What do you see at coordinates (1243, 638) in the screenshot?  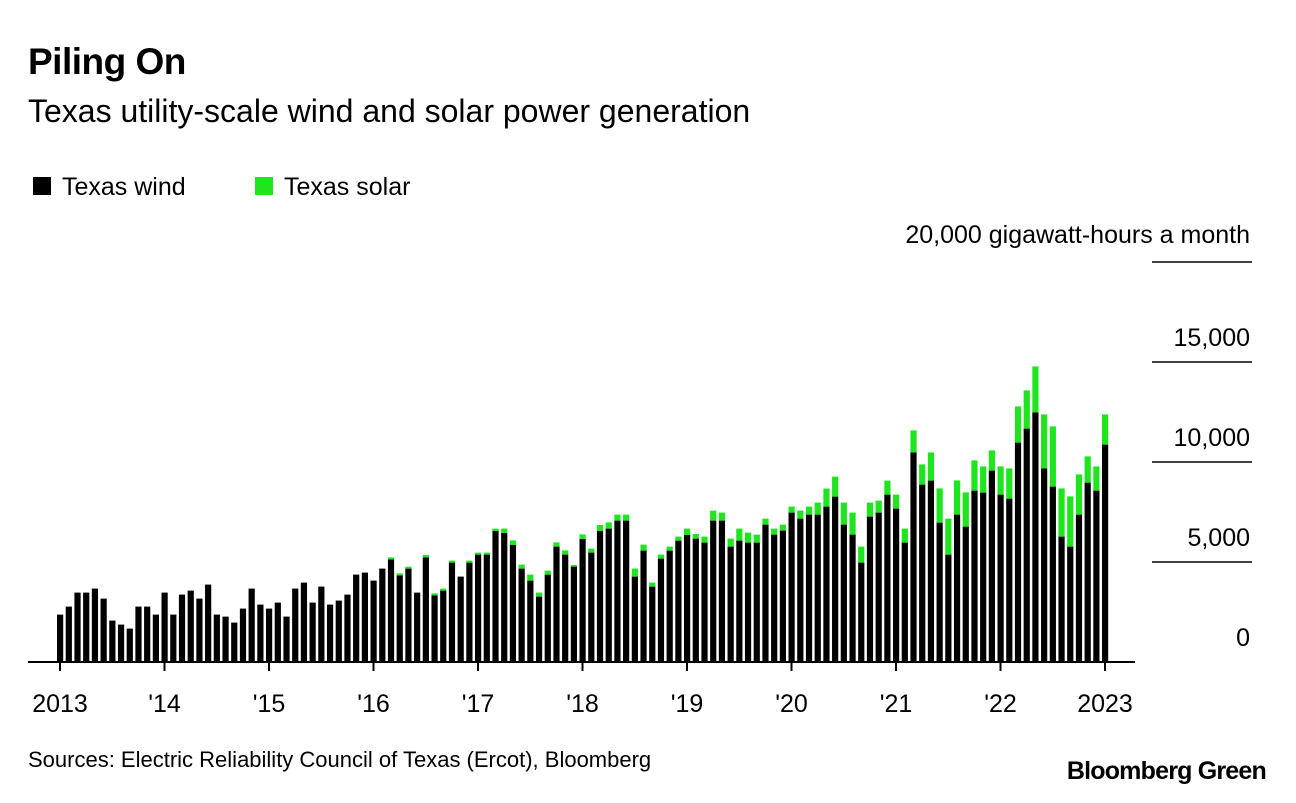 I see `y-tick-label: 0` at bounding box center [1243, 638].